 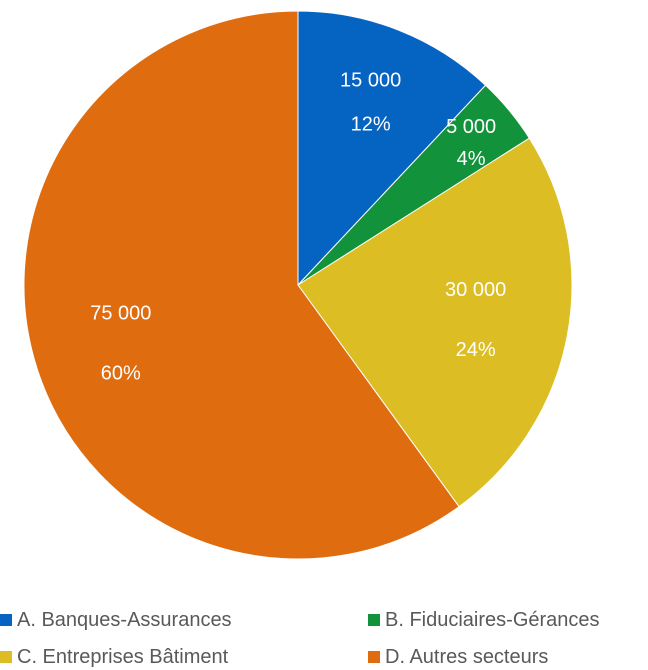 I want to click on legend-swatch-a, so click(x=6, y=620).